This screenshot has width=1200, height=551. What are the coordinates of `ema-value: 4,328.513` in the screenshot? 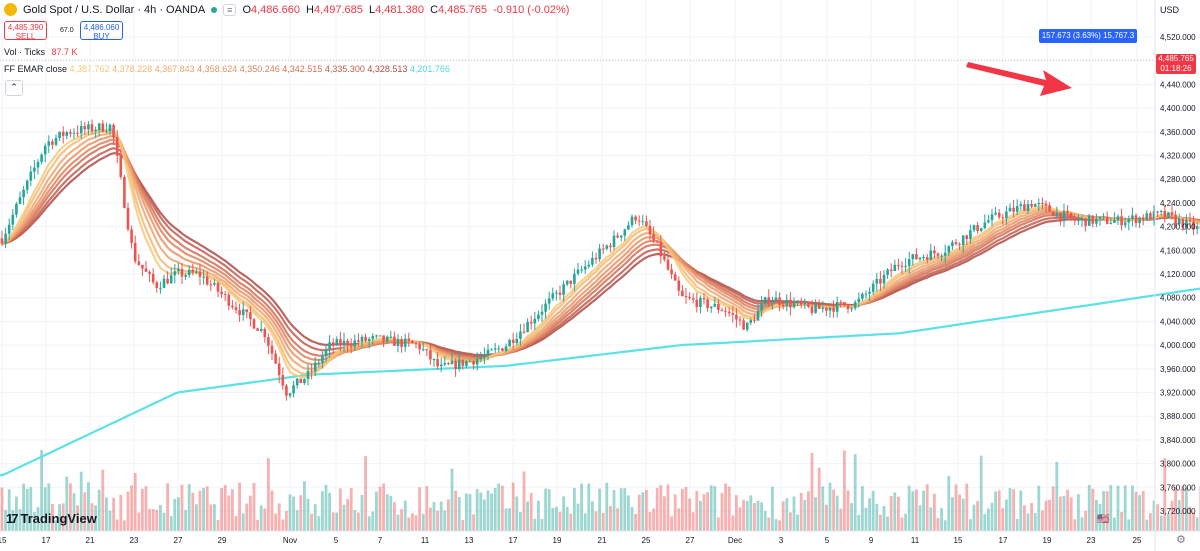 It's located at (386, 69).